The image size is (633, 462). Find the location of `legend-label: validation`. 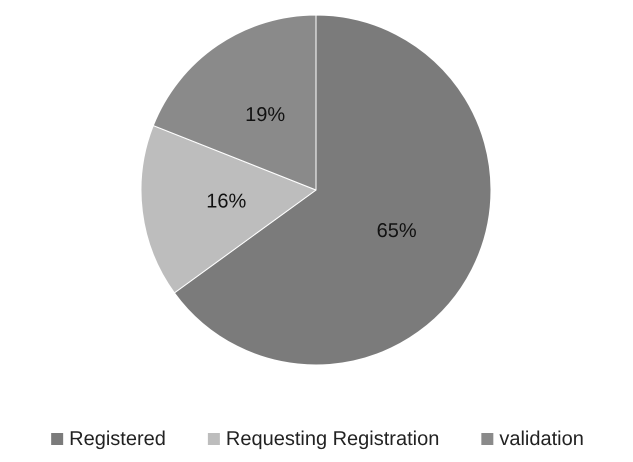

legend-label: validation is located at coordinates (541, 439).